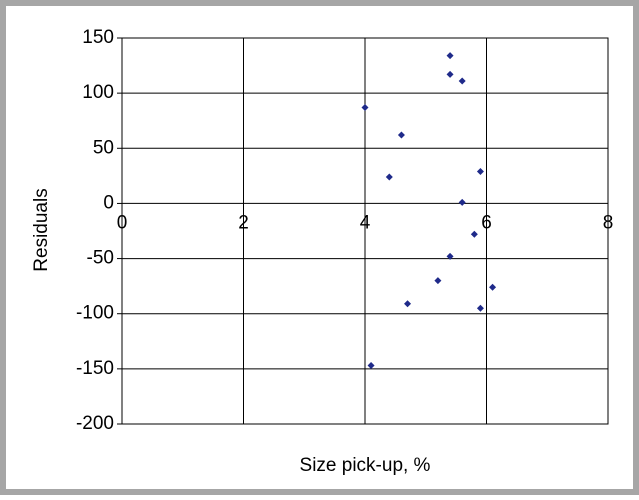 Image resolution: width=639 pixels, height=500 pixels. I want to click on y-tick-label: -150, so click(95, 368).